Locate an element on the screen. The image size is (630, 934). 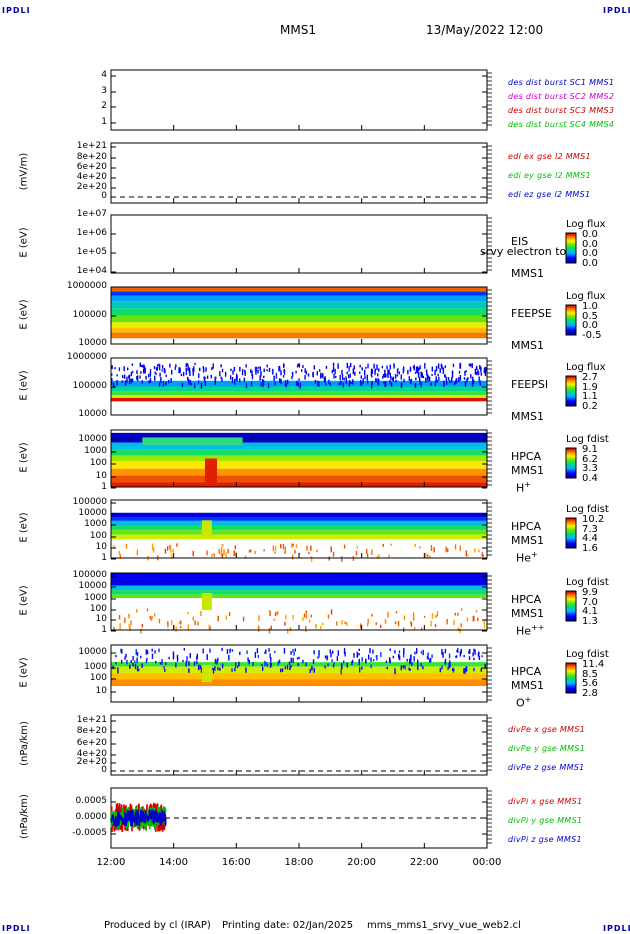
burst-legend-entry: des dist burst SC3 MMS3 is located at coordinates (561, 110).